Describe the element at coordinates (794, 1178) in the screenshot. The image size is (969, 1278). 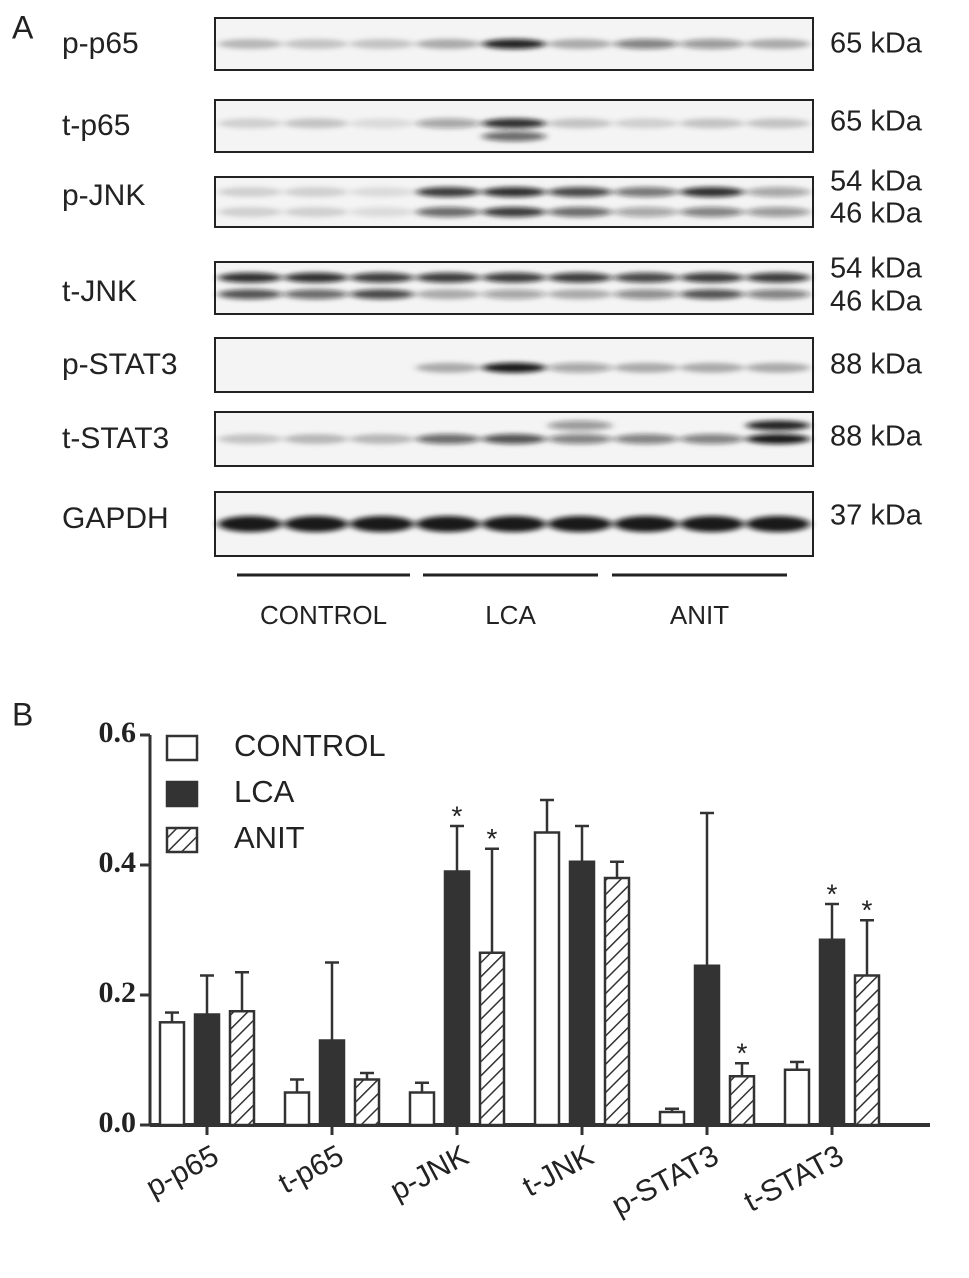
I see `x-tick-label: t-STAT3` at that location.